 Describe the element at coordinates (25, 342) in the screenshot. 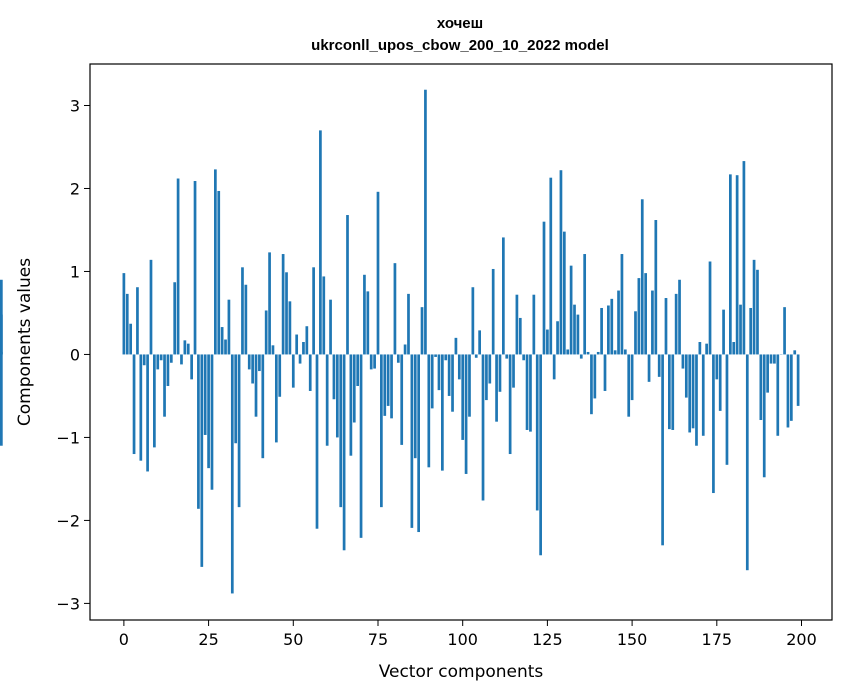

I see `y-axis-label: Components values` at that location.